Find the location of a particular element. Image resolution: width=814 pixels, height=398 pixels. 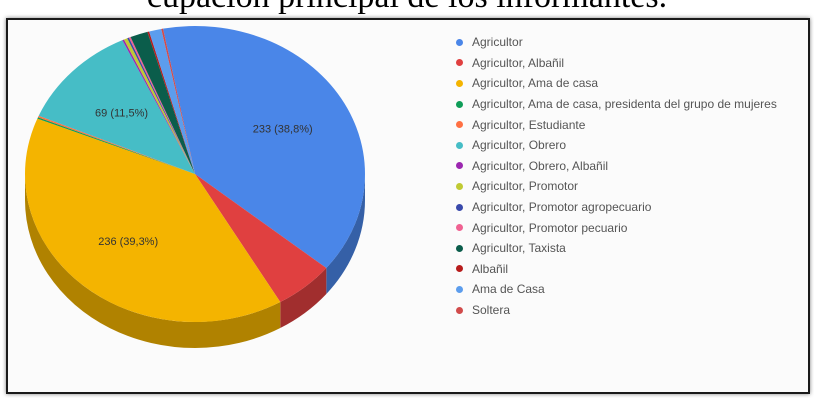

legend-label: Agricultor, Promotor is located at coordinates (525, 186).